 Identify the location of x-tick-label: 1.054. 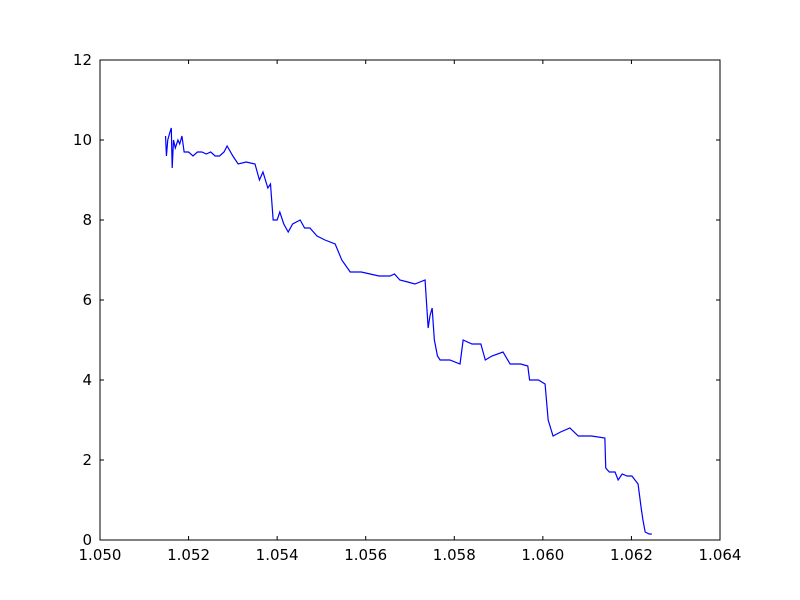
(277, 555).